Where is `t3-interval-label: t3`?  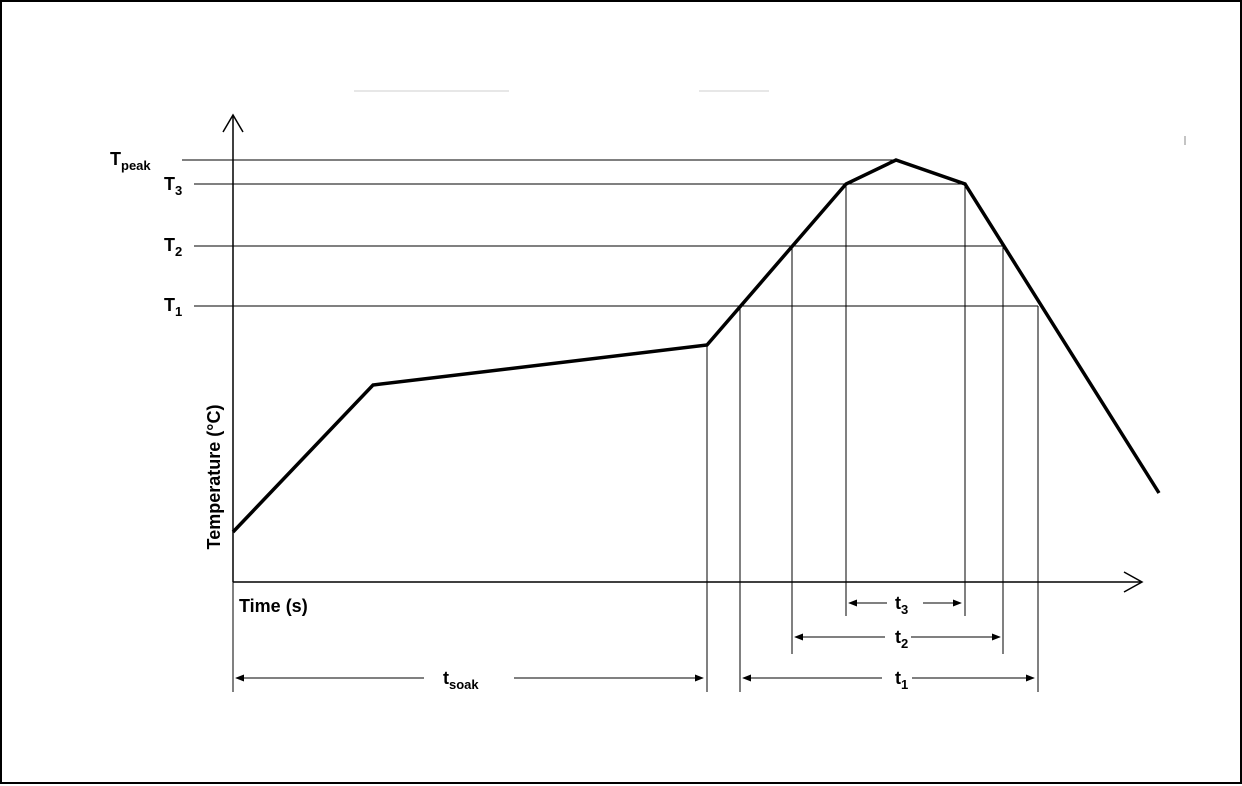
t3-interval-label: t3 is located at coordinates (901, 605).